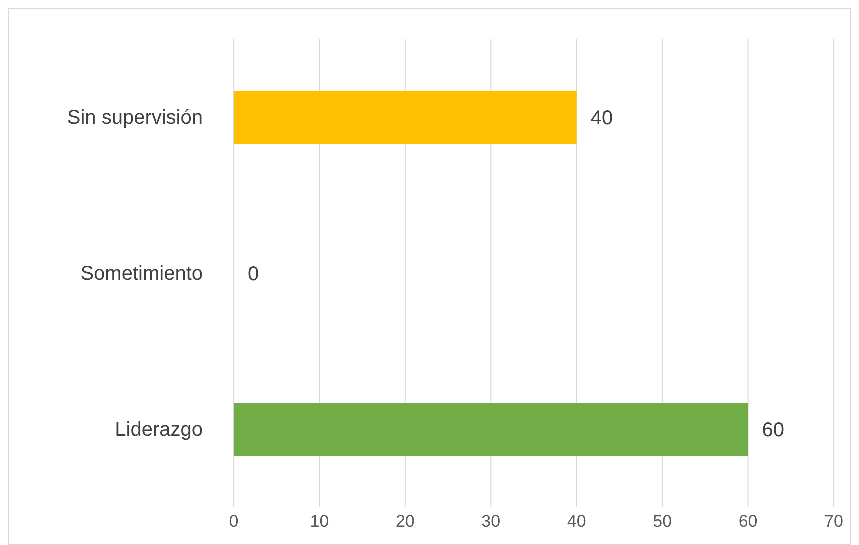 This screenshot has height=545, width=859. Describe the element at coordinates (254, 275) in the screenshot. I see `data-label: 0` at that location.